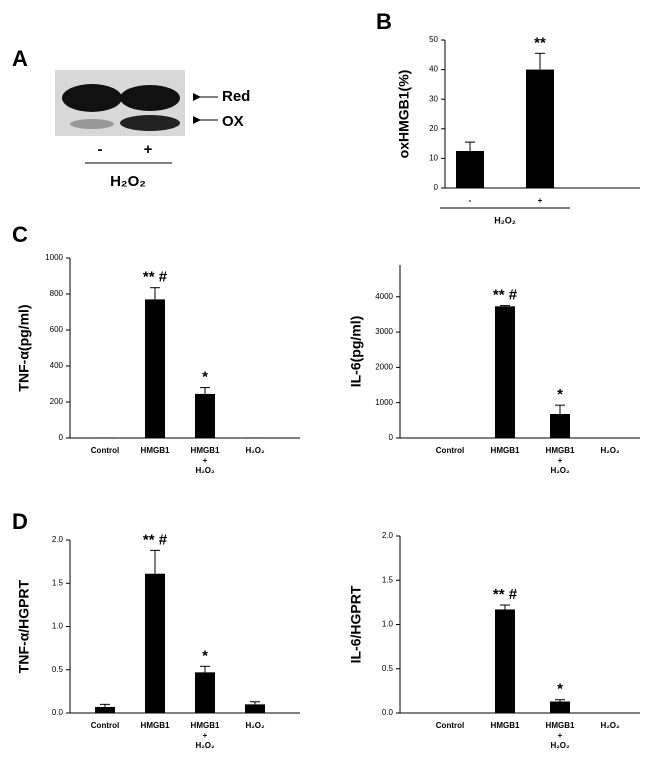  What do you see at coordinates (128, 181) in the screenshot?
I see `treatment-label: H₂O₂` at bounding box center [128, 181].